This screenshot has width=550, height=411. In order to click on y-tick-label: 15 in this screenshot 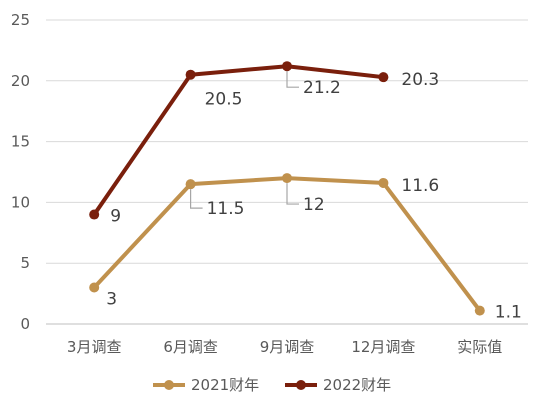, I will do `click(20, 142)`.